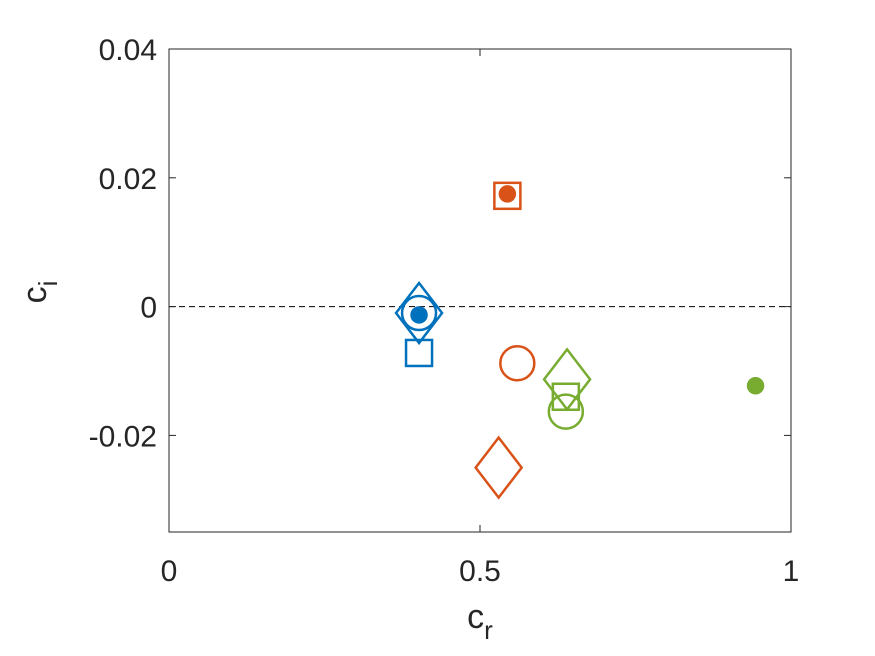  Describe the element at coordinates (48, 284) in the screenshot. I see `y-axis-label-sub: i` at that location.